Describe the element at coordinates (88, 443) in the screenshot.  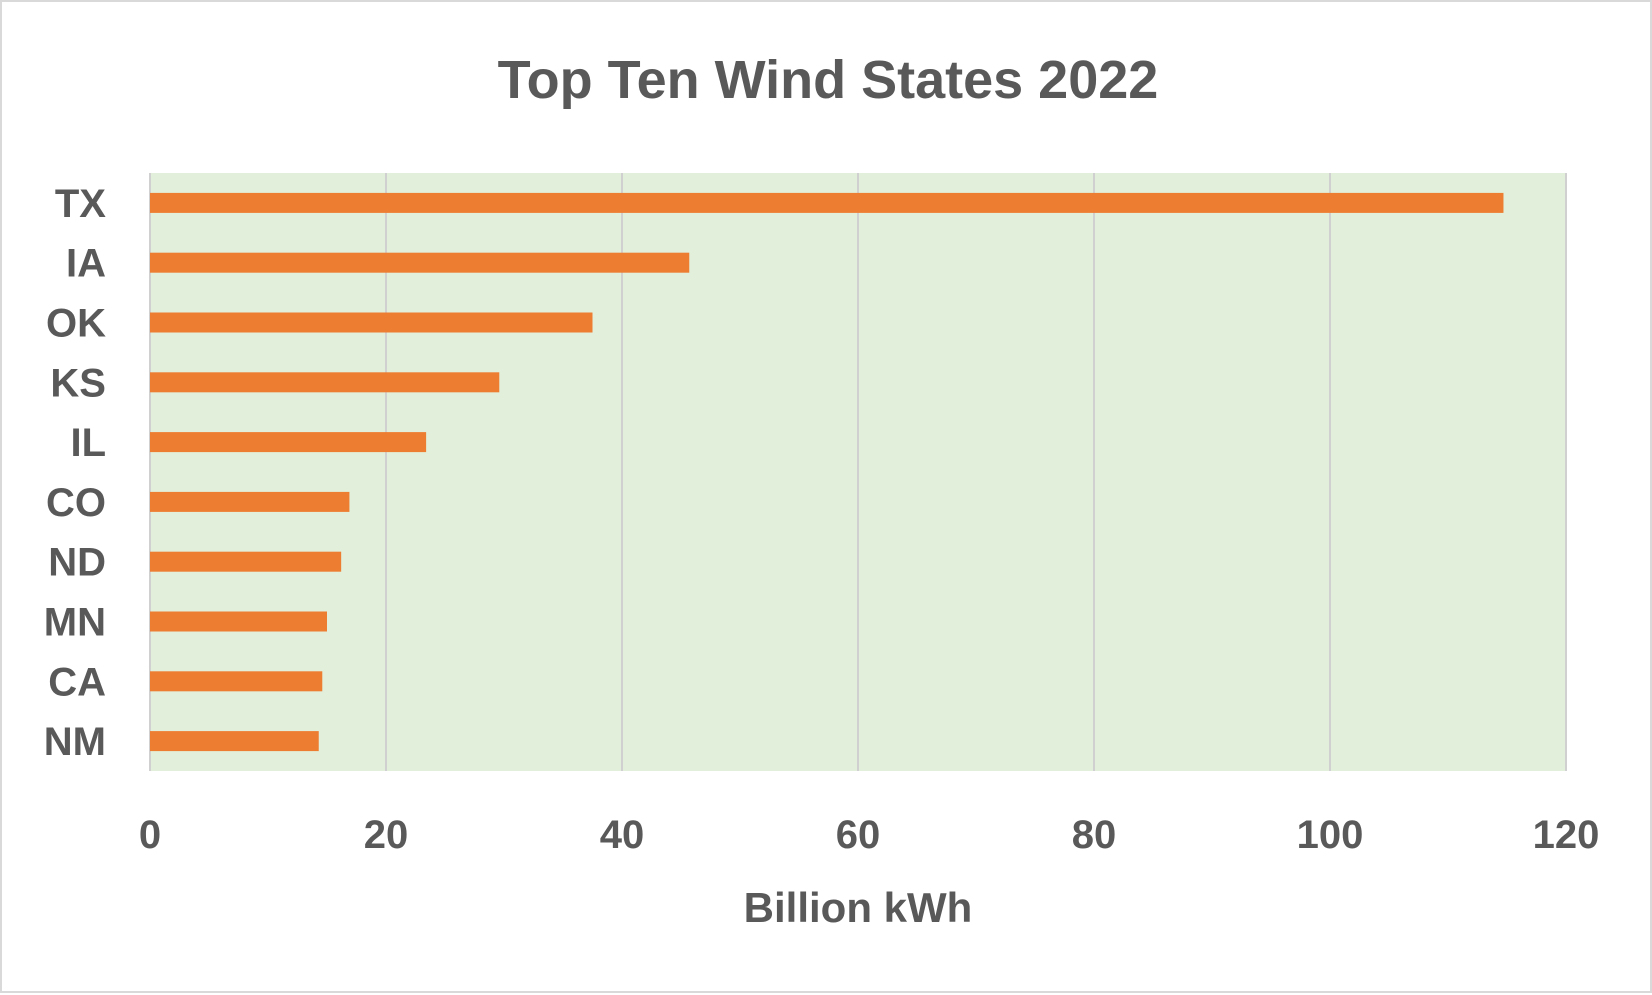
I see `category-label-il: IL` at that location.